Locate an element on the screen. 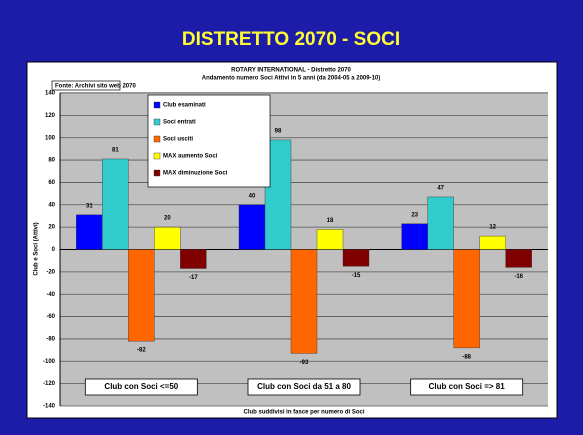 This screenshot has height=435, width=583. y-tick-label: -100 is located at coordinates (49, 362).